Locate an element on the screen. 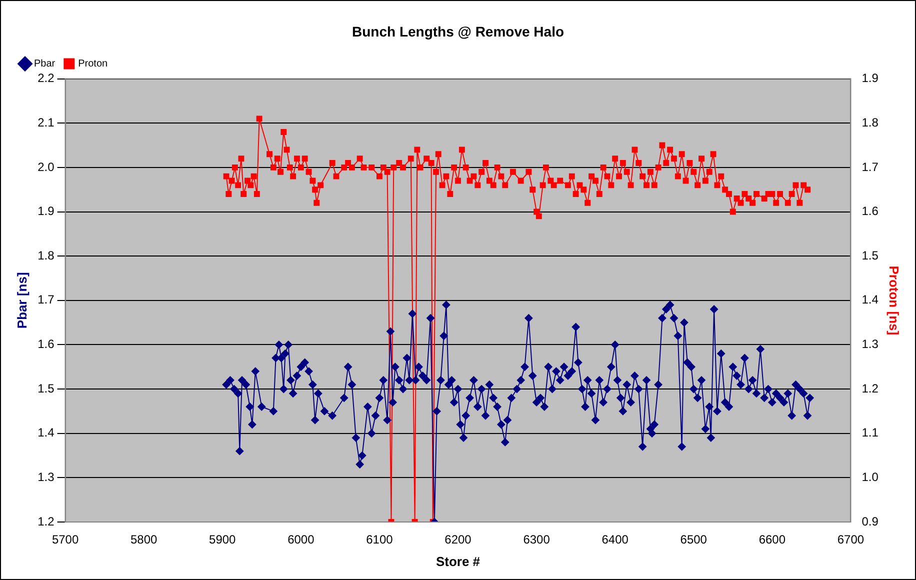 The image size is (916, 580). x-tick-label: 6500 is located at coordinates (694, 539).